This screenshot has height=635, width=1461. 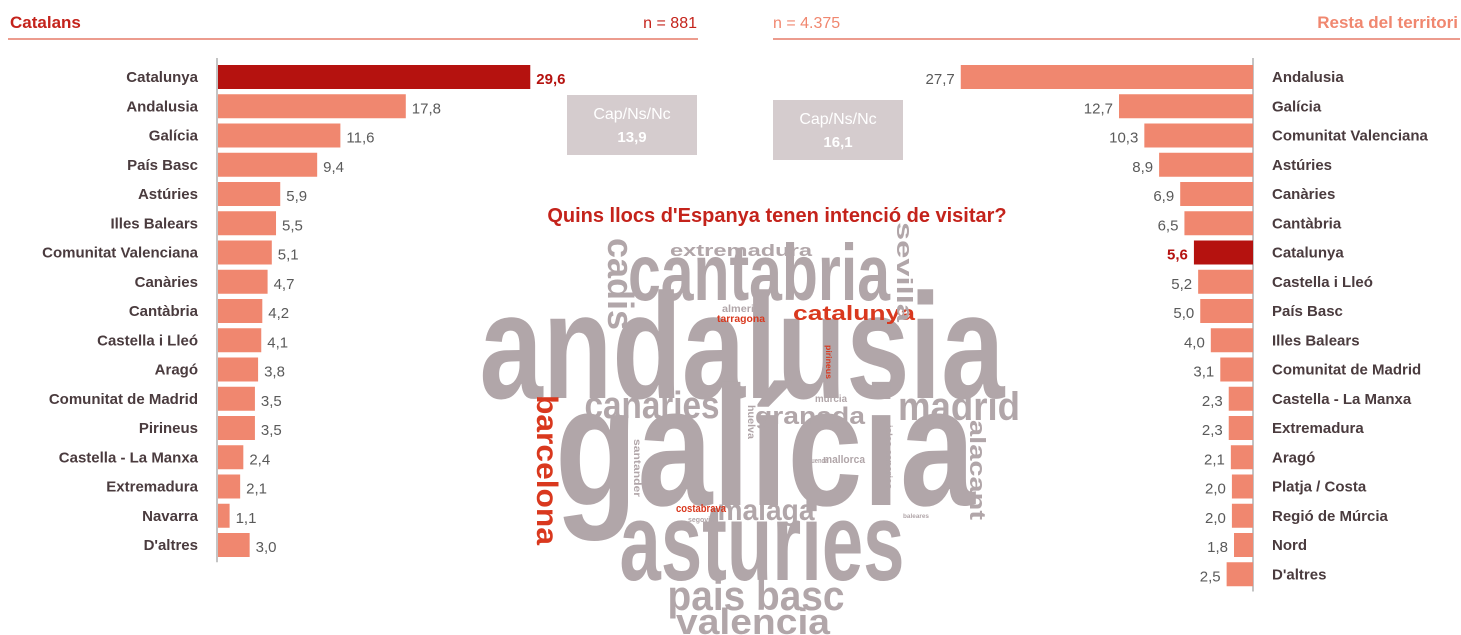 I want to click on category-label: Extremadura, so click(x=1318, y=428).